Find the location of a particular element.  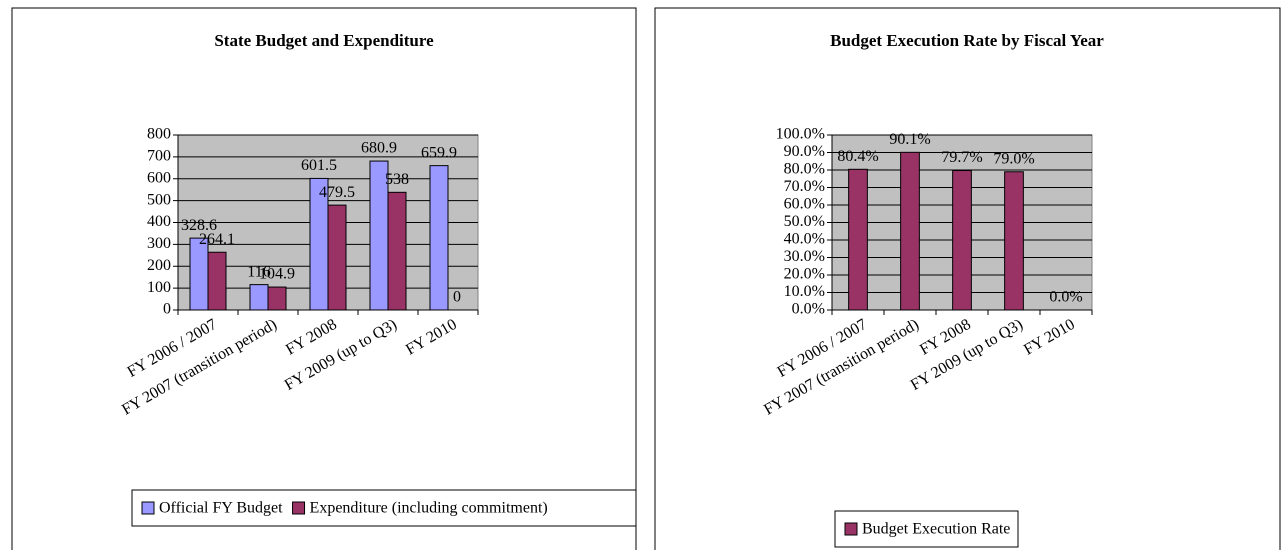

data-label: 264.1 is located at coordinates (217, 239).